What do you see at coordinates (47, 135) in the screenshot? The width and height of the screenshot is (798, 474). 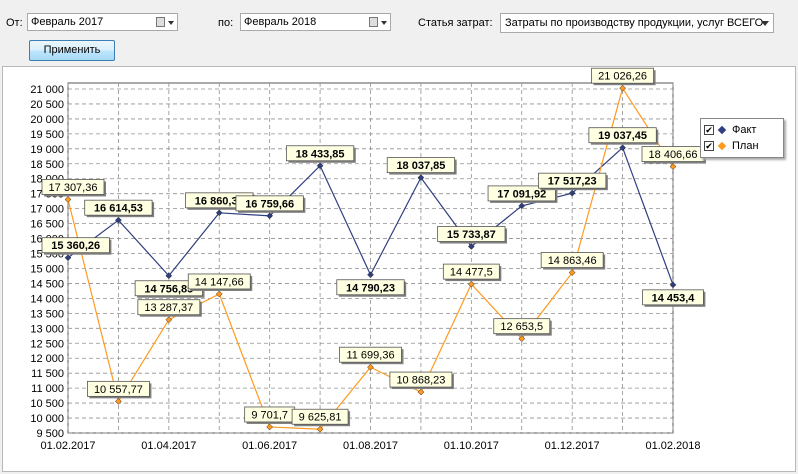 I see `y-tick-label: 19 500` at bounding box center [47, 135].